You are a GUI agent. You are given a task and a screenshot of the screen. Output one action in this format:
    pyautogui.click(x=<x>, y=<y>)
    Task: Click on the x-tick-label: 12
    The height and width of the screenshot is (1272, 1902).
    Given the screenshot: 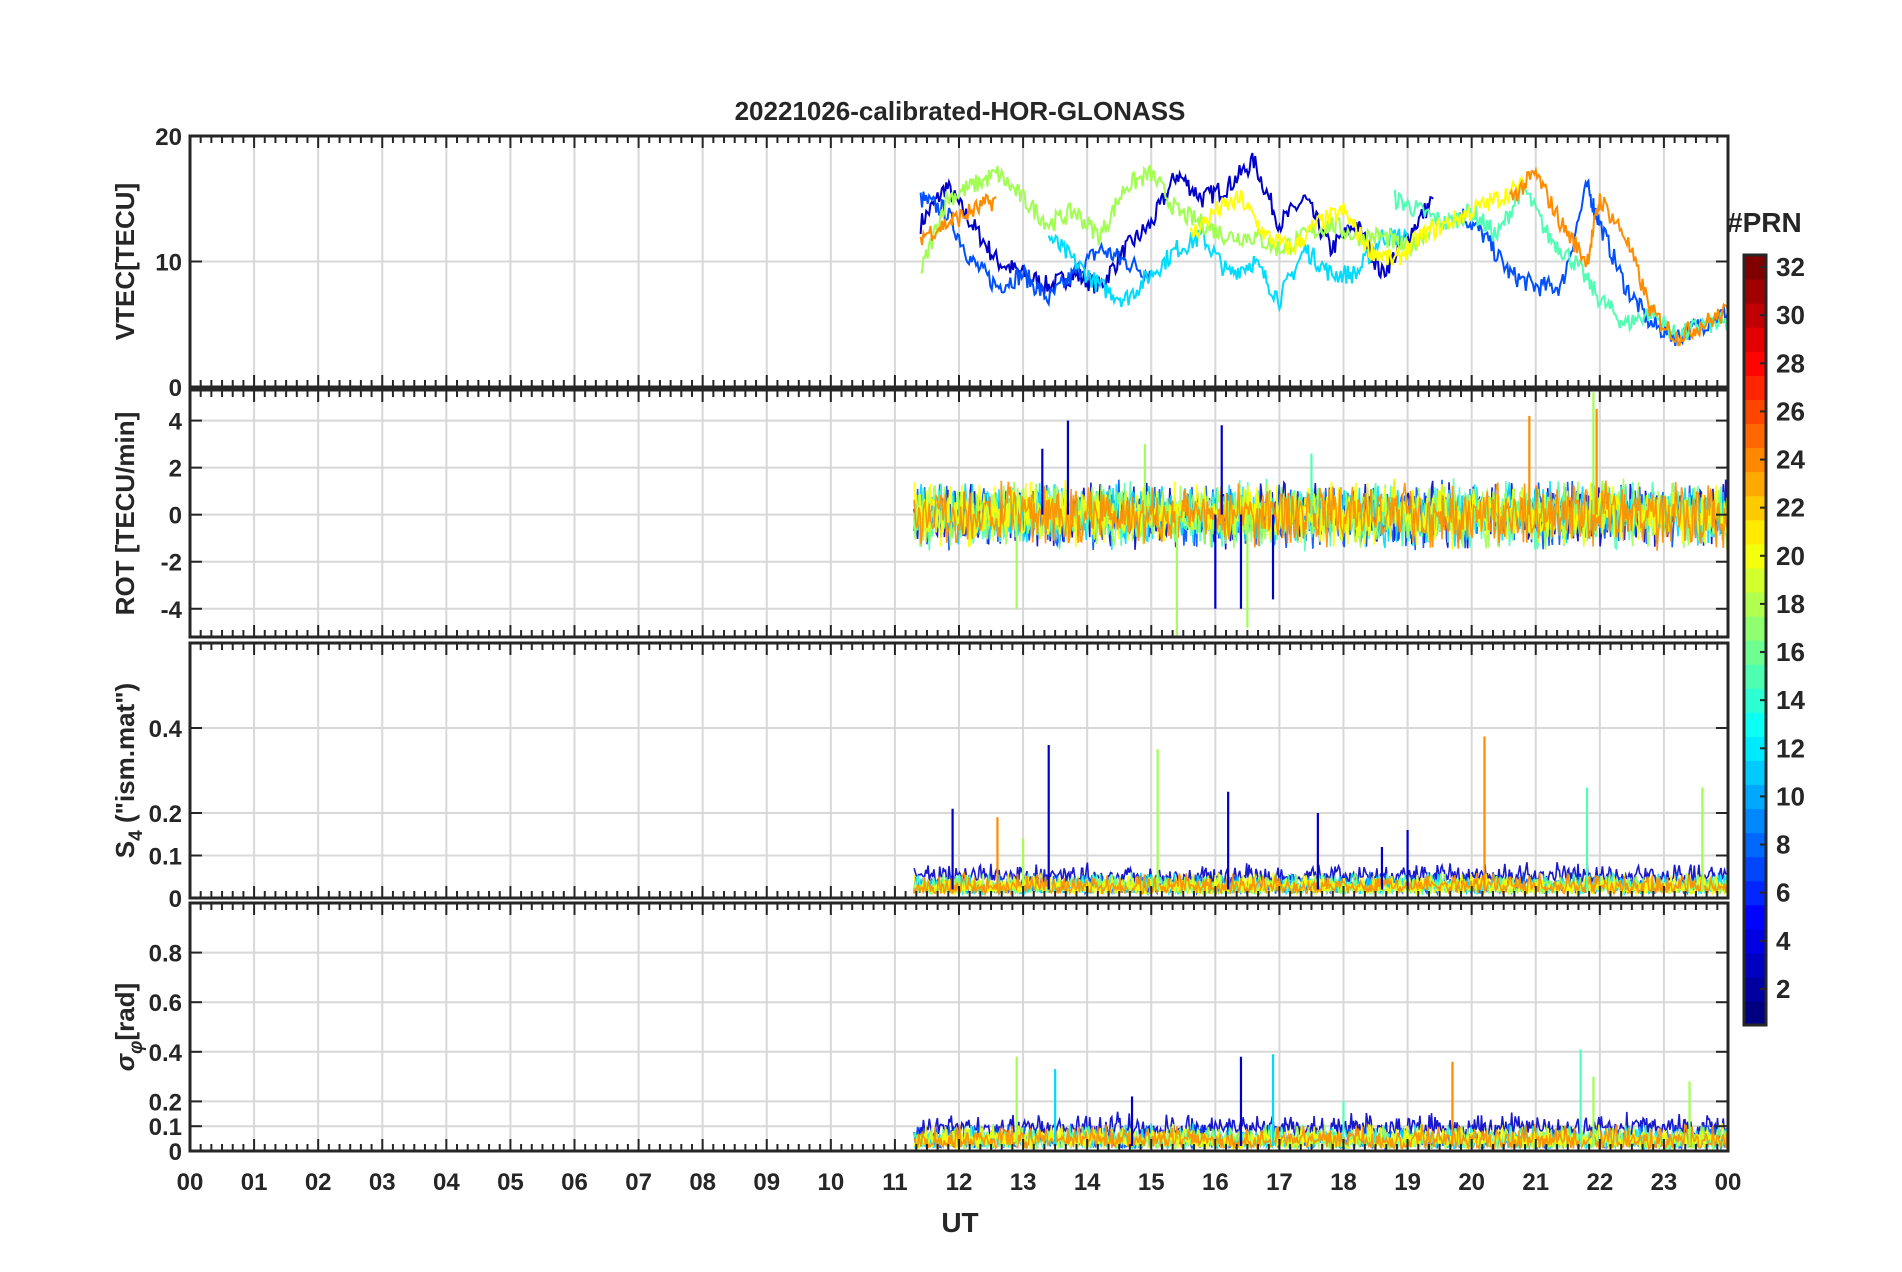 What is the action you would take?
    pyautogui.click(x=959, y=1182)
    